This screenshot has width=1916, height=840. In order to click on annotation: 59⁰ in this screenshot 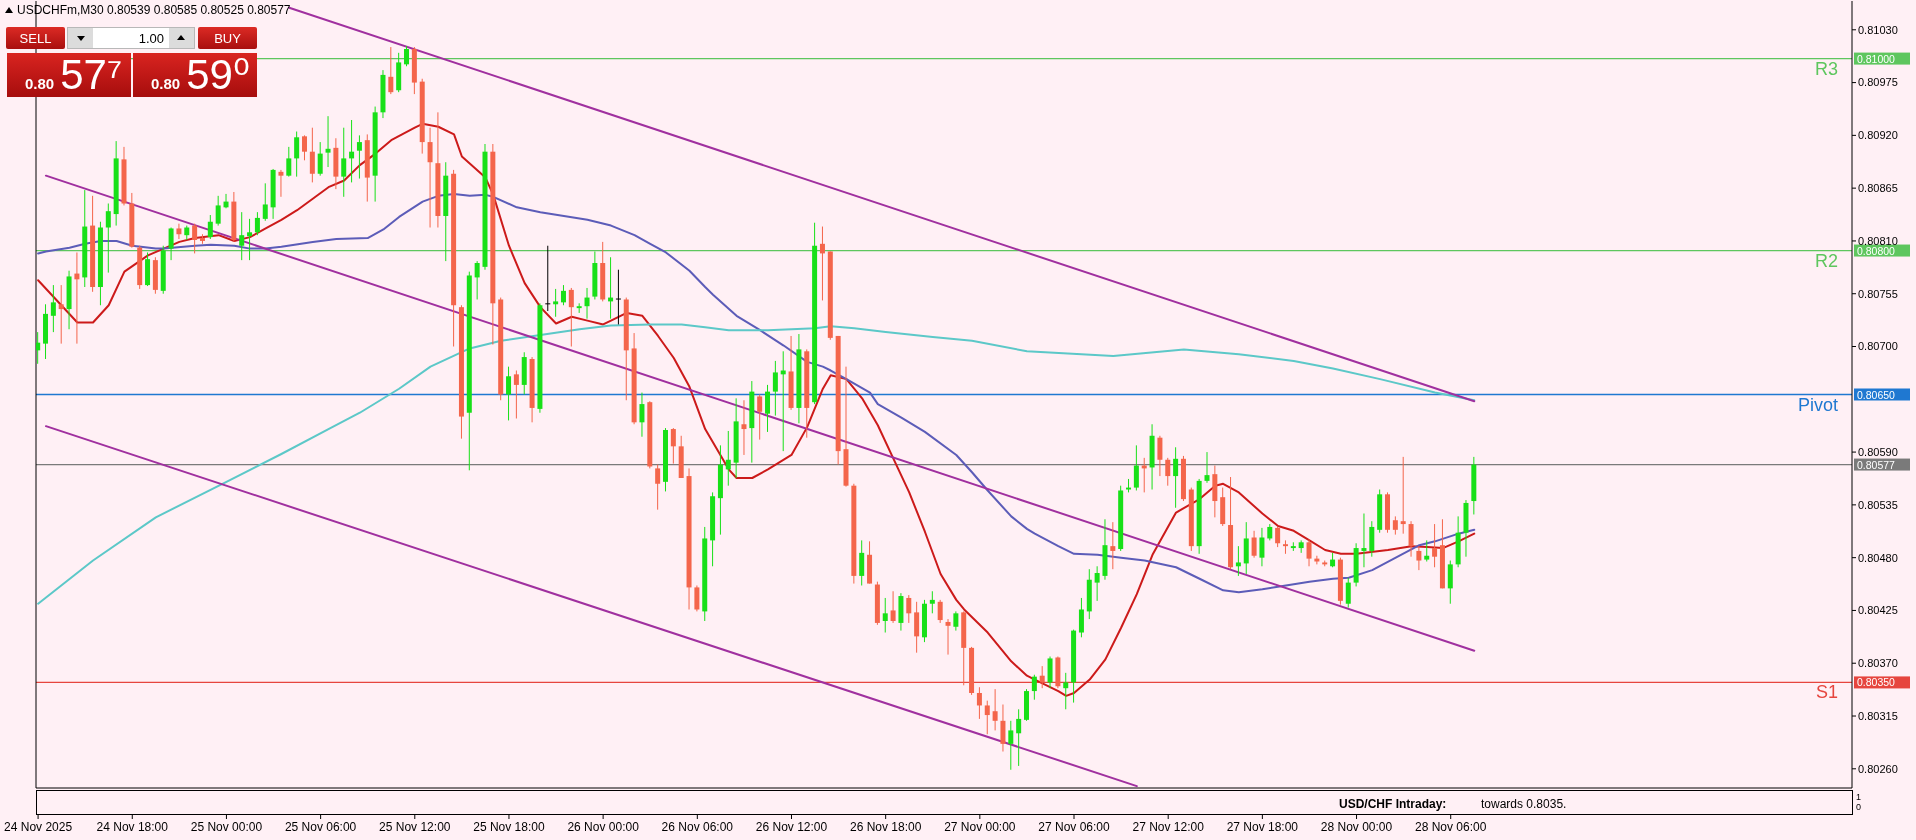, I will do `click(218, 74)`.